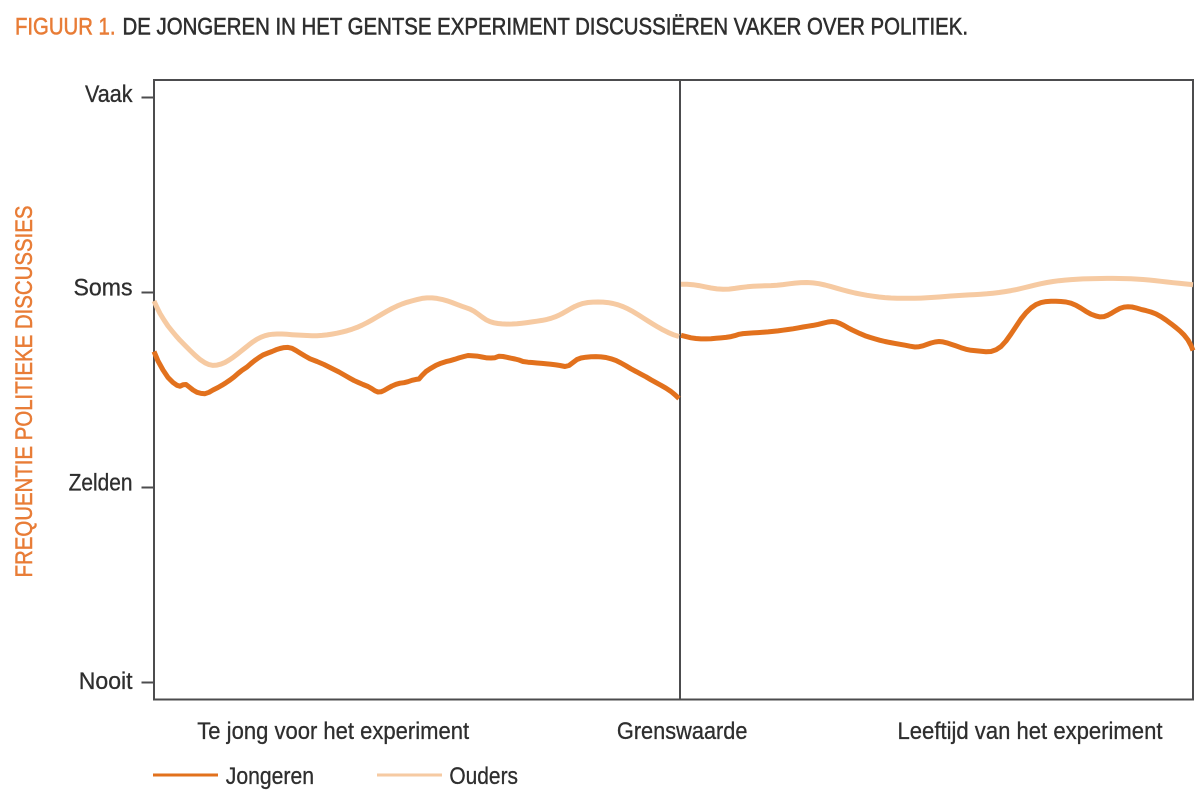 The height and width of the screenshot is (812, 1200). What do you see at coordinates (103, 288) in the screenshot?
I see `svg-text: Soms` at bounding box center [103, 288].